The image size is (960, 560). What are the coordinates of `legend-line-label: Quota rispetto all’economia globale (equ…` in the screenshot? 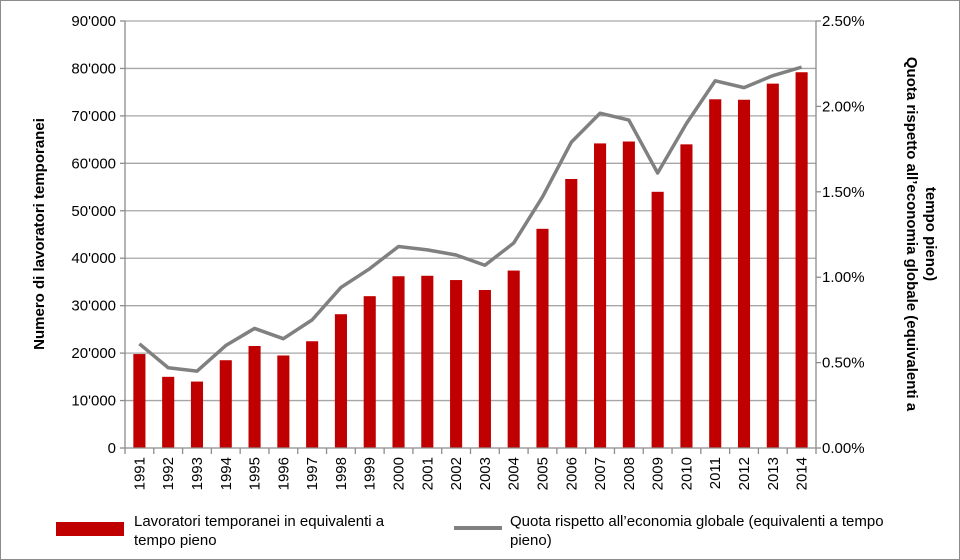 It's located at (697, 531).